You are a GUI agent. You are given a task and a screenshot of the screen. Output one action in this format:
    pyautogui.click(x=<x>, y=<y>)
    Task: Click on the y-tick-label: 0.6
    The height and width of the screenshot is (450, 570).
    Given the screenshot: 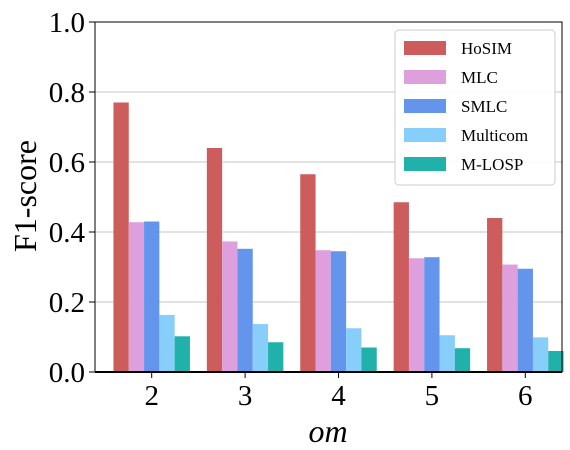 What is the action you would take?
    pyautogui.click(x=67, y=163)
    